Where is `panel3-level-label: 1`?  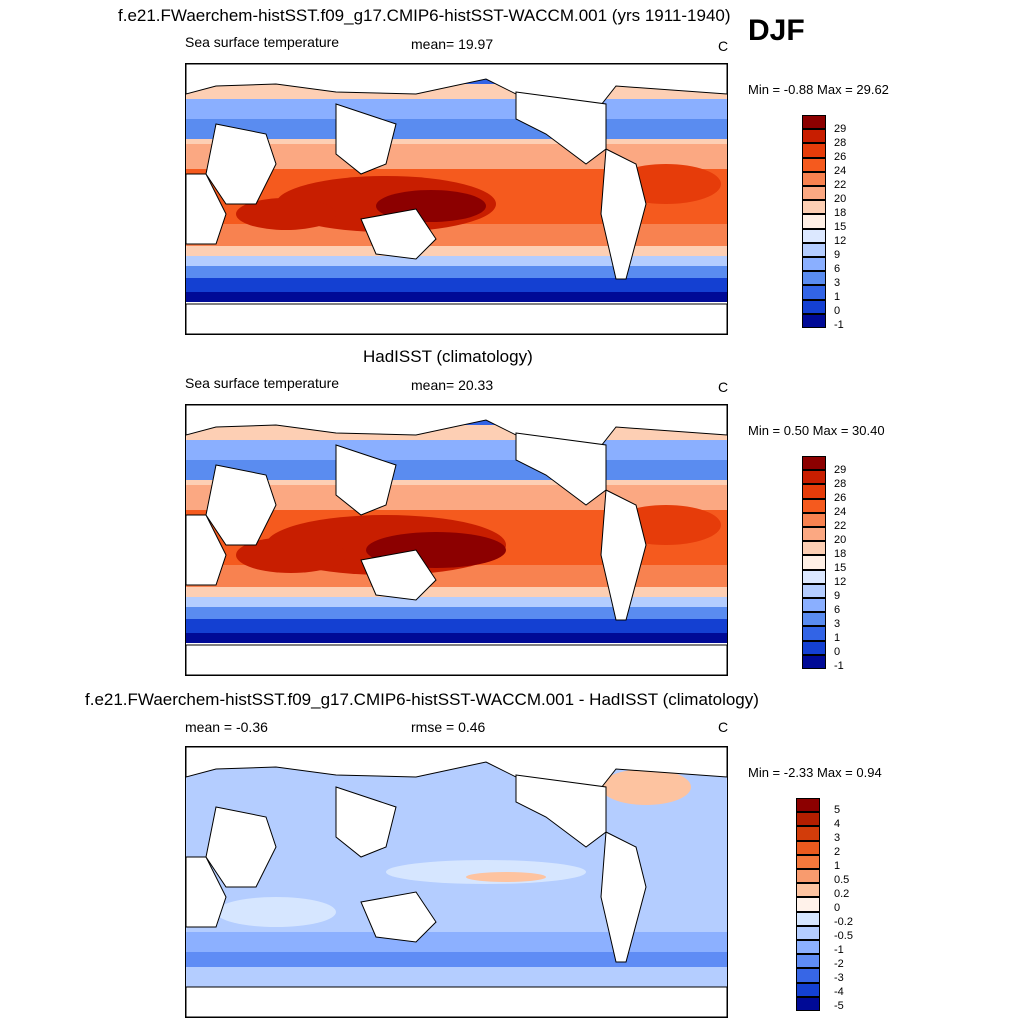
panel3-level-label: 1 is located at coordinates (837, 866).